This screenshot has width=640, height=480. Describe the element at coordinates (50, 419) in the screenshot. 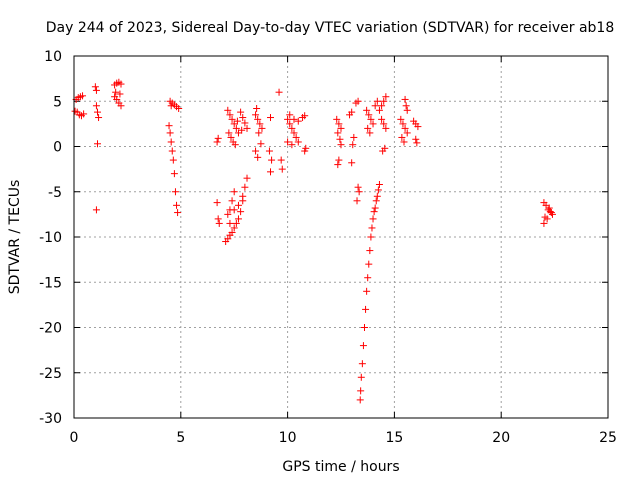

I see `y-tick-label: -30` at that location.